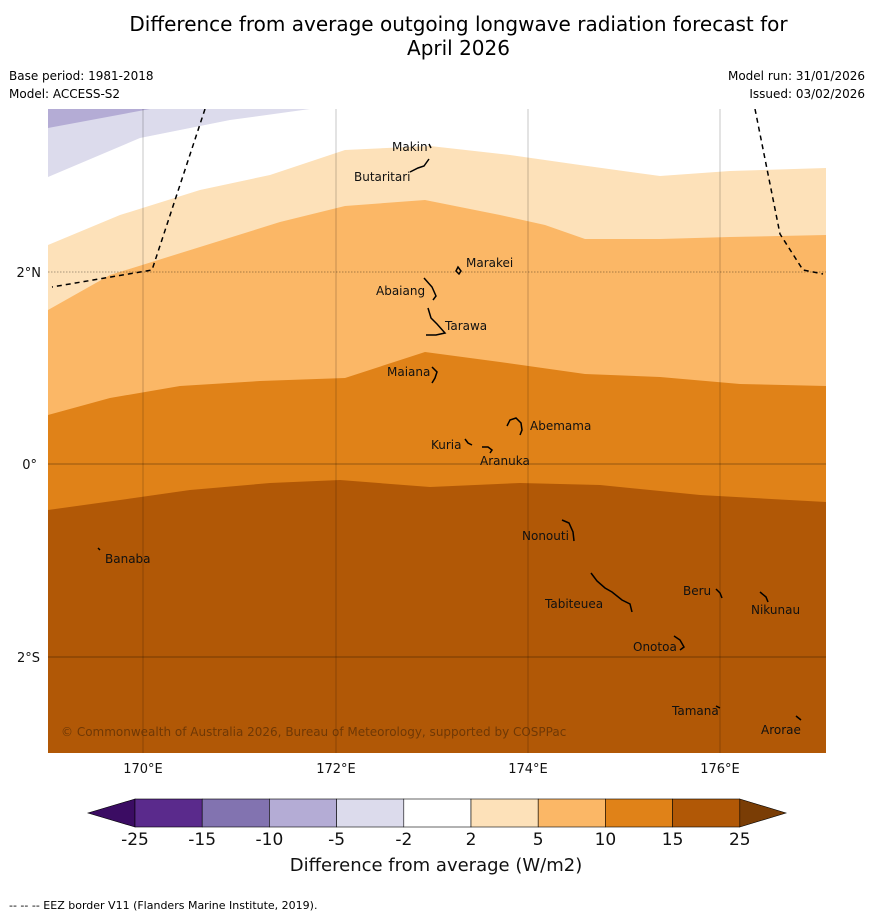 The width and height of the screenshot is (873, 919). What do you see at coordinates (764, 597) in the screenshot?
I see `island-nikunau` at bounding box center [764, 597].